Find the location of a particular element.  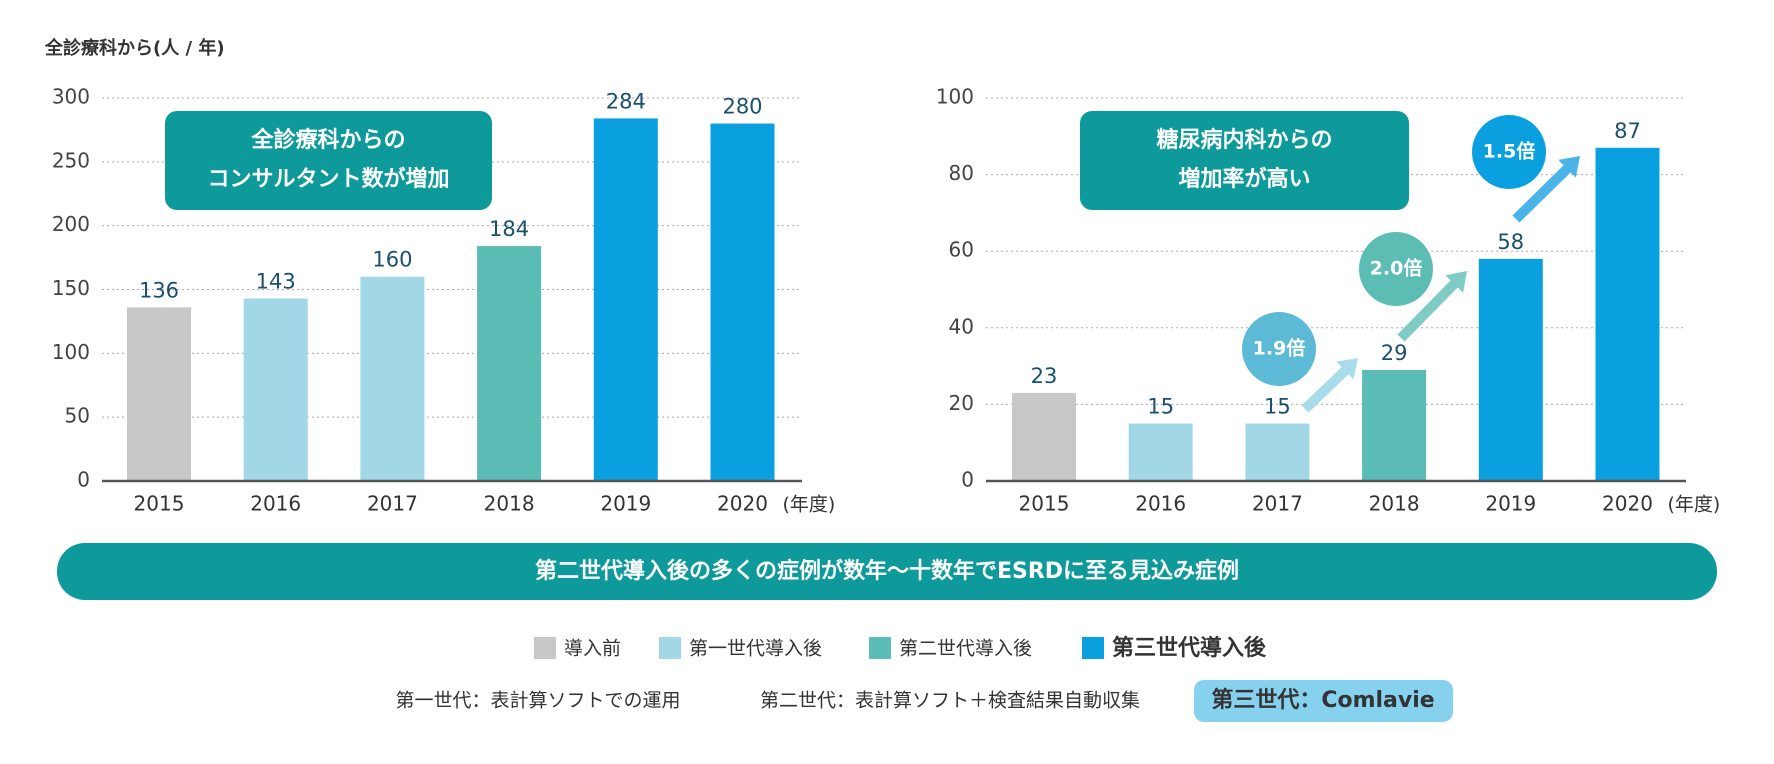

banner: 第二世代導入後の多くの症例が数年〜十数年でESRDに至る見込み症例 is located at coordinates (887, 571).